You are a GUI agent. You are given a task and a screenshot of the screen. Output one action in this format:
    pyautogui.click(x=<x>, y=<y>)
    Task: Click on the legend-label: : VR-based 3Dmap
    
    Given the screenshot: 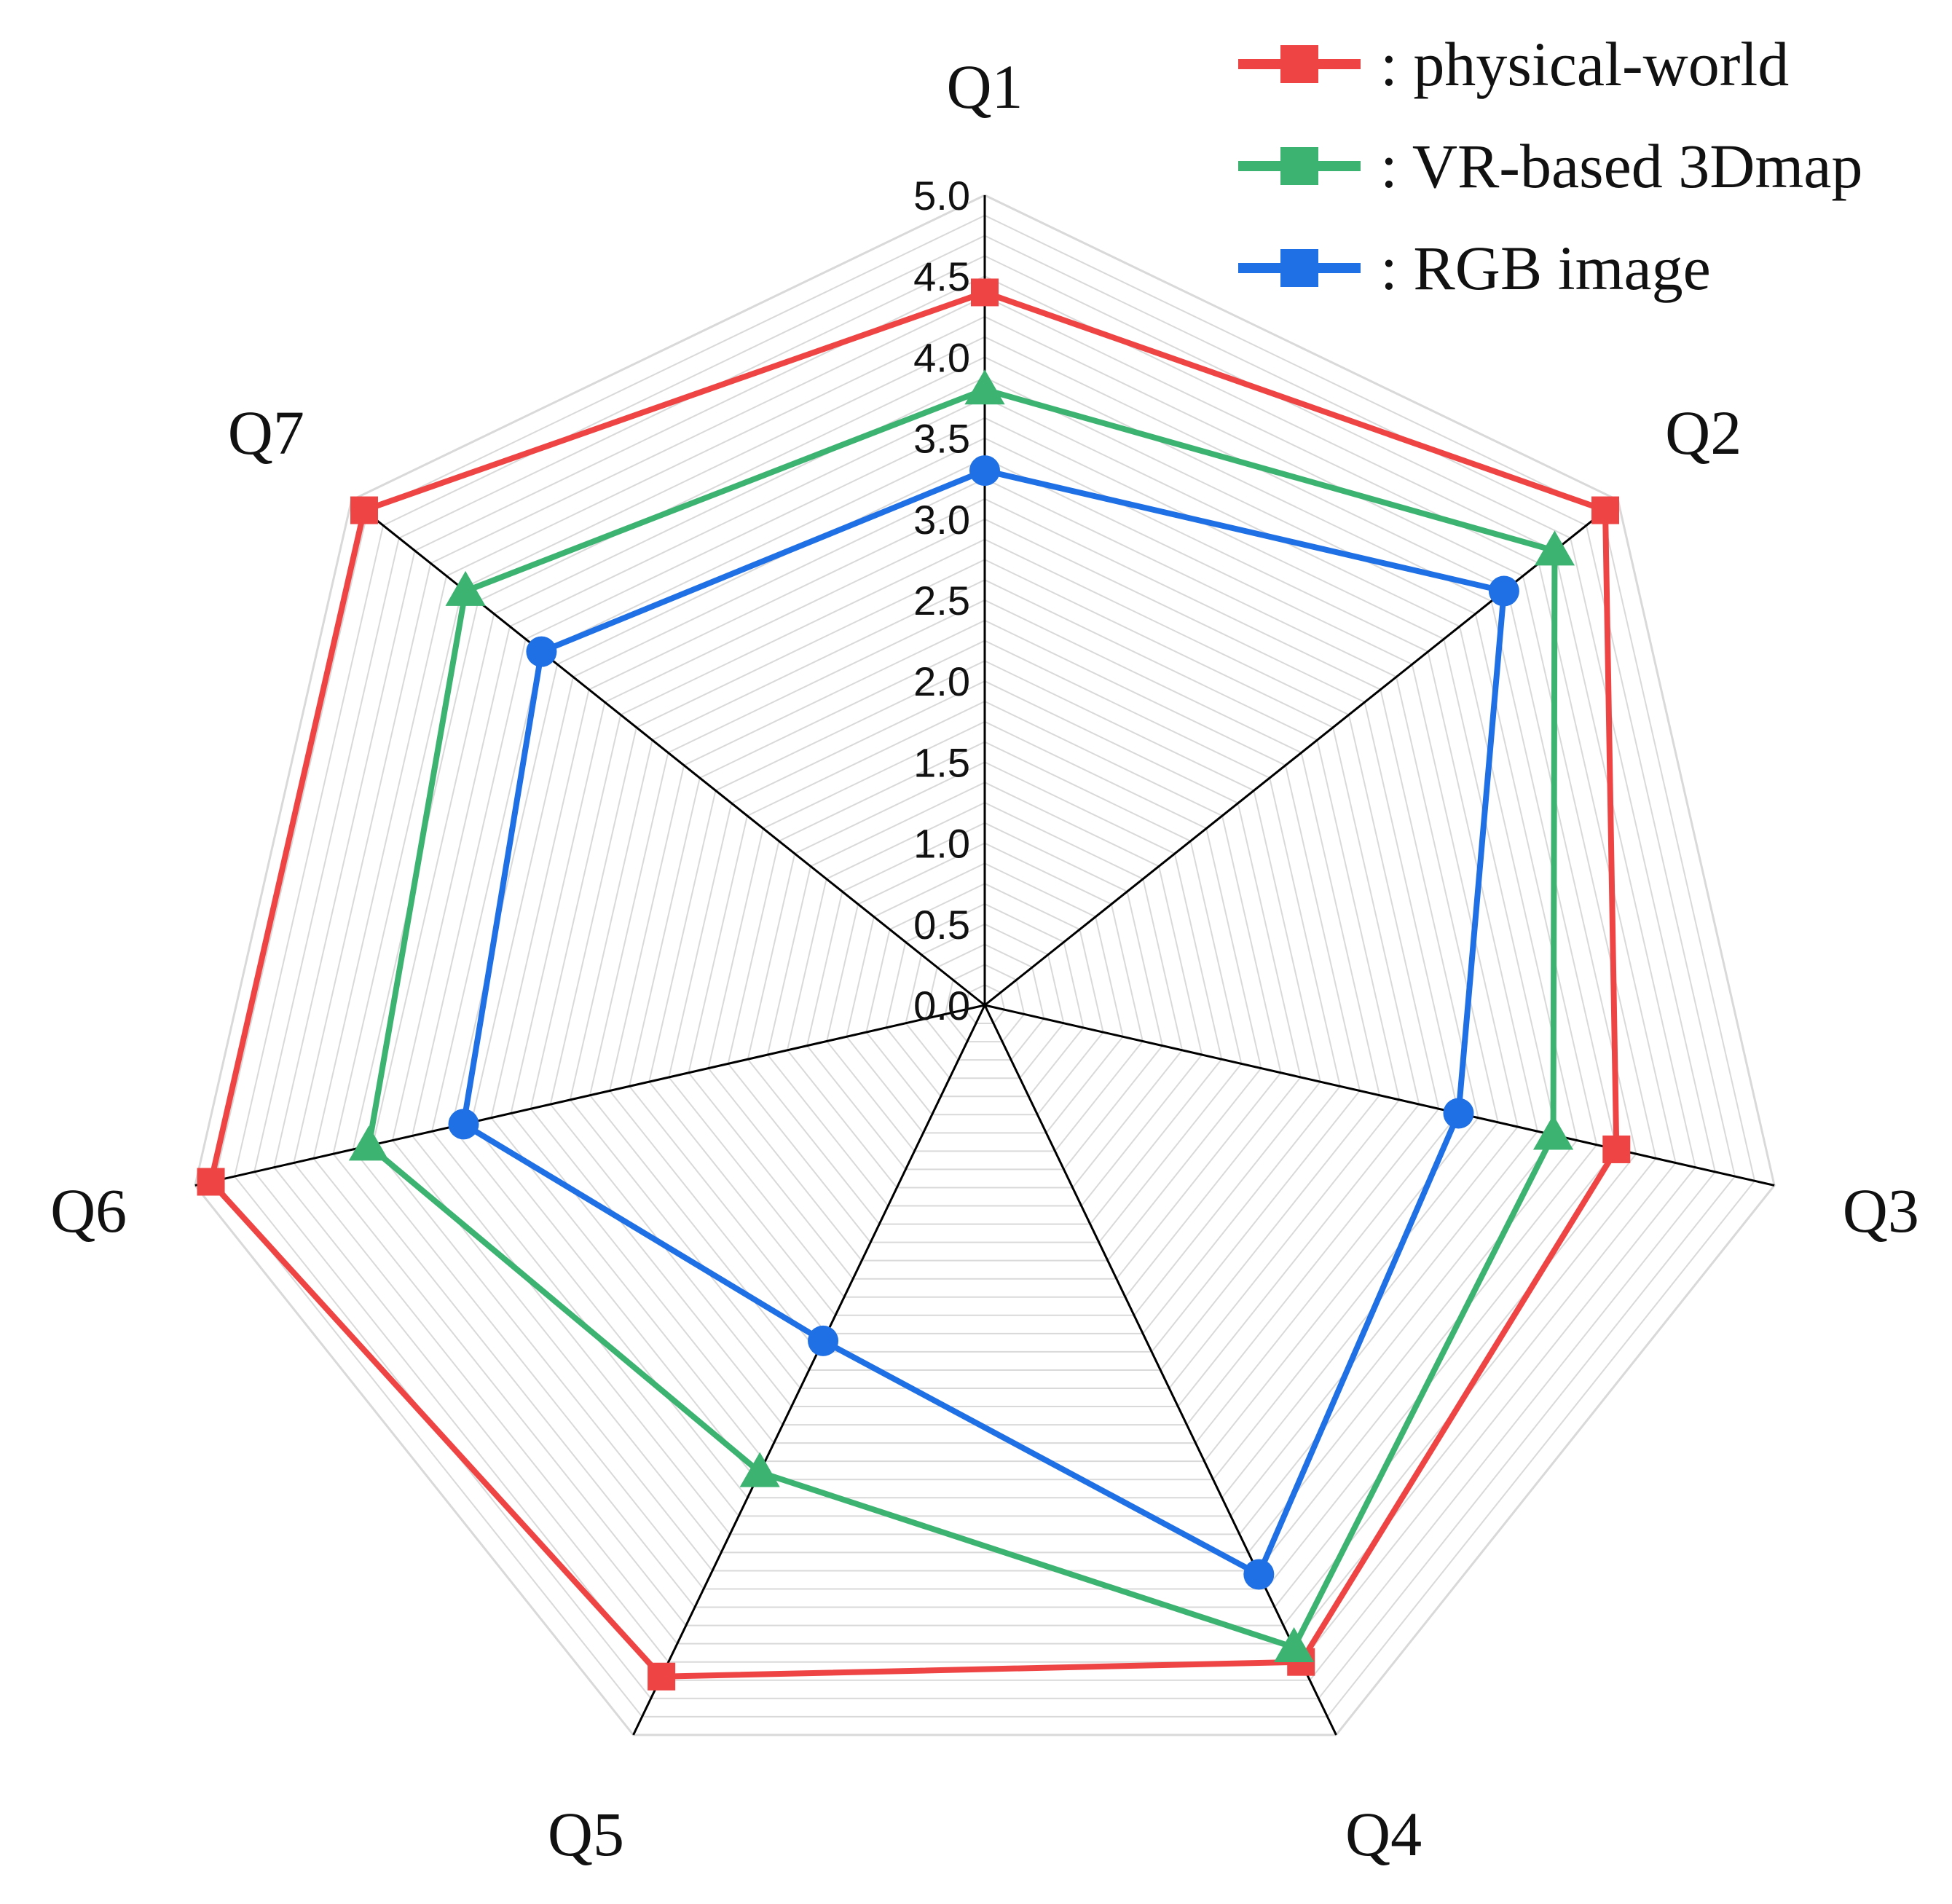 What is the action you would take?
    pyautogui.click(x=1621, y=166)
    